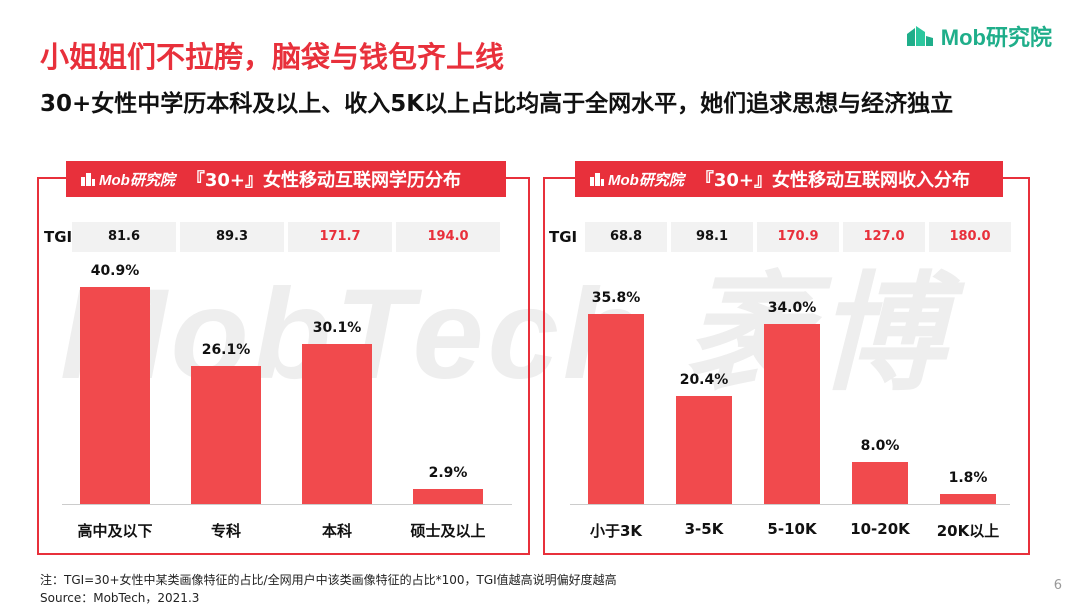 The image size is (1080, 608). What do you see at coordinates (880, 445) in the screenshot?
I see `value-label: 8.0%` at bounding box center [880, 445].